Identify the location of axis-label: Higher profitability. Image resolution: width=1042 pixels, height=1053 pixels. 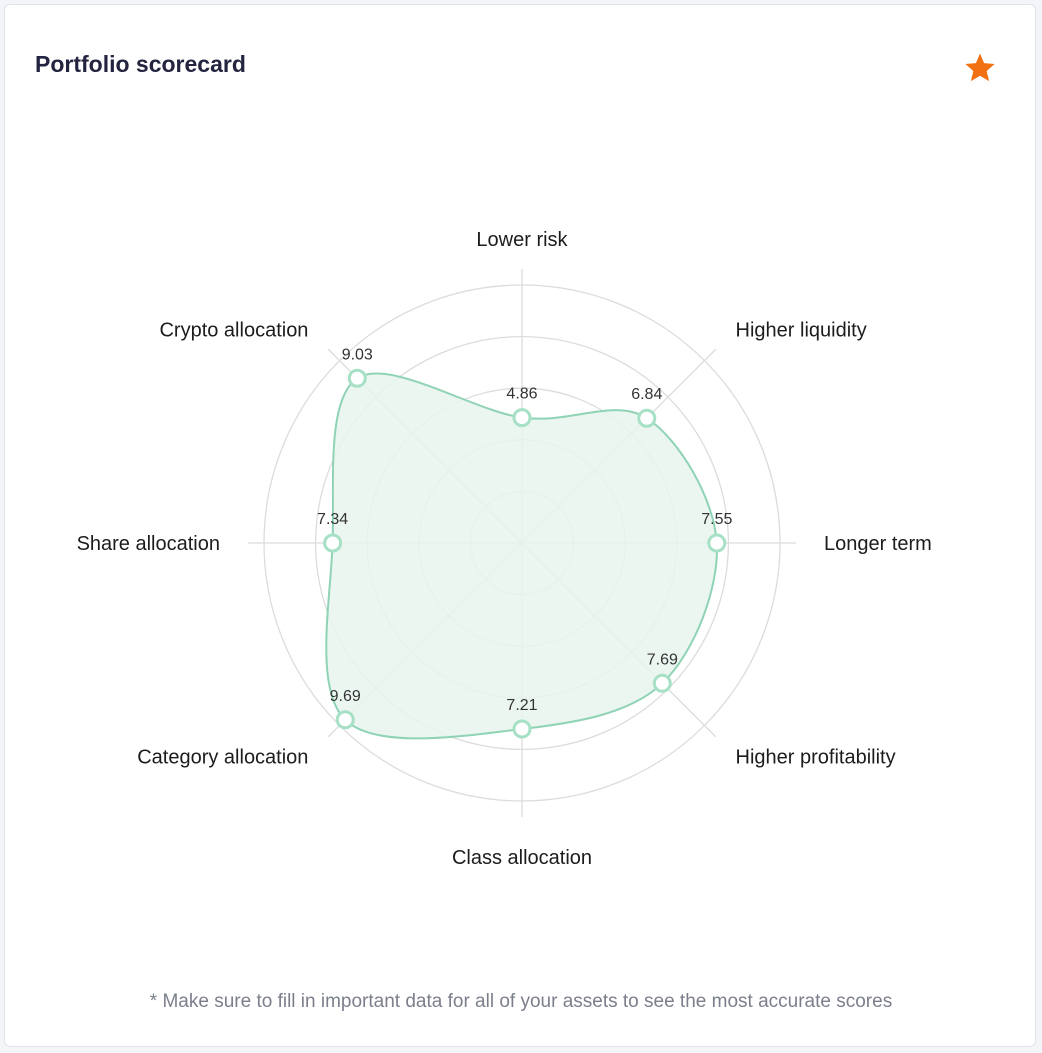
(816, 758).